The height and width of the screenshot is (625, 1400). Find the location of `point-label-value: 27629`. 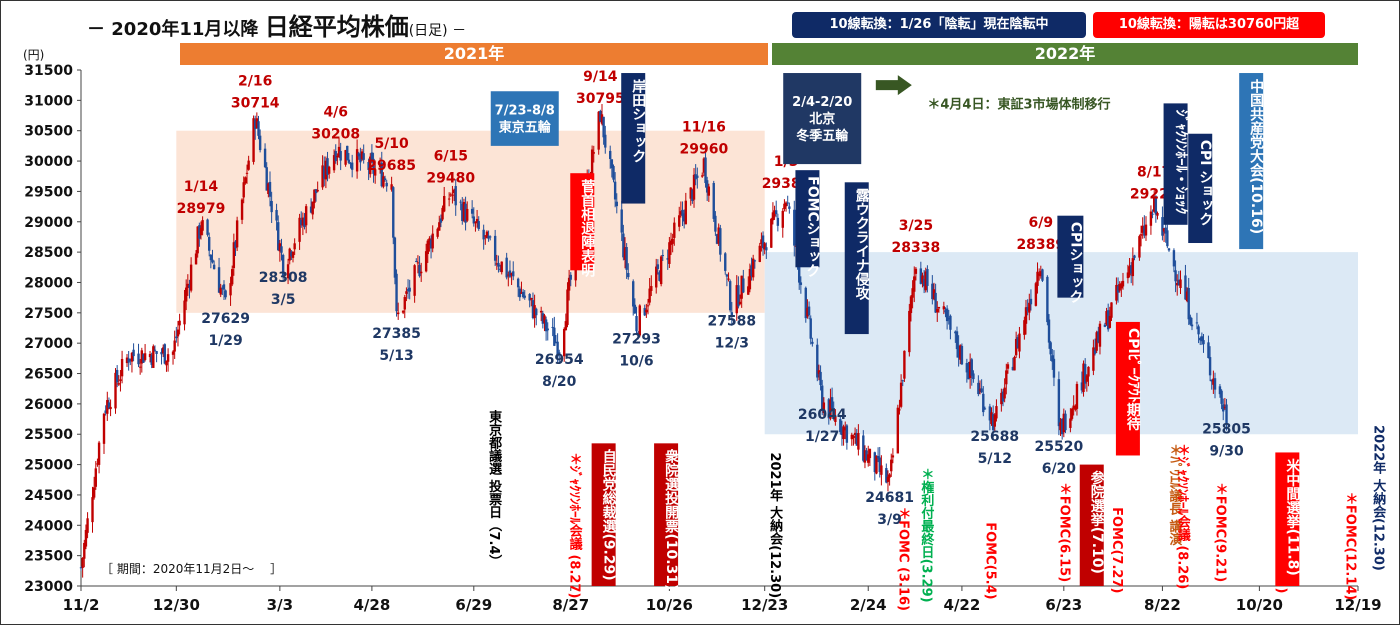

point-label-value: 27629 is located at coordinates (225, 319).